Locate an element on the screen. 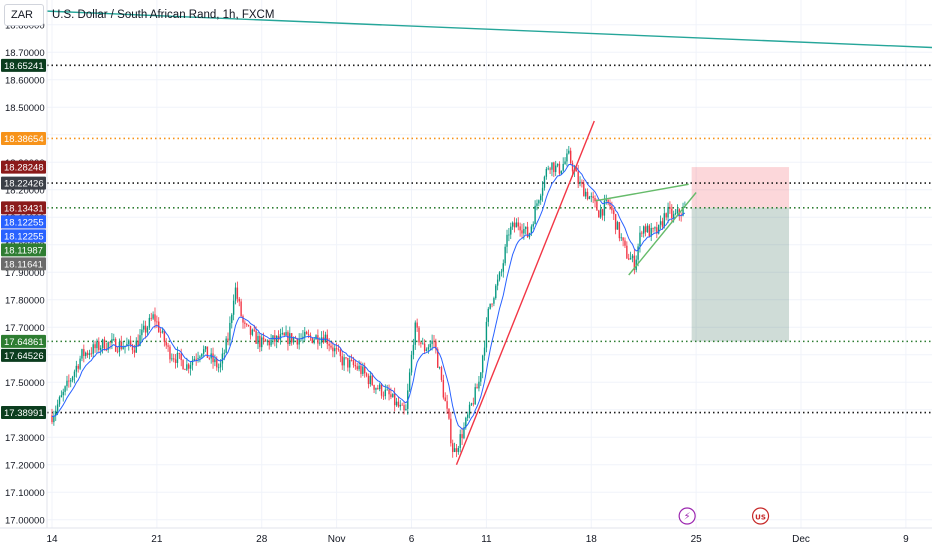  us-flag-icon-glyph: US is located at coordinates (760, 518).